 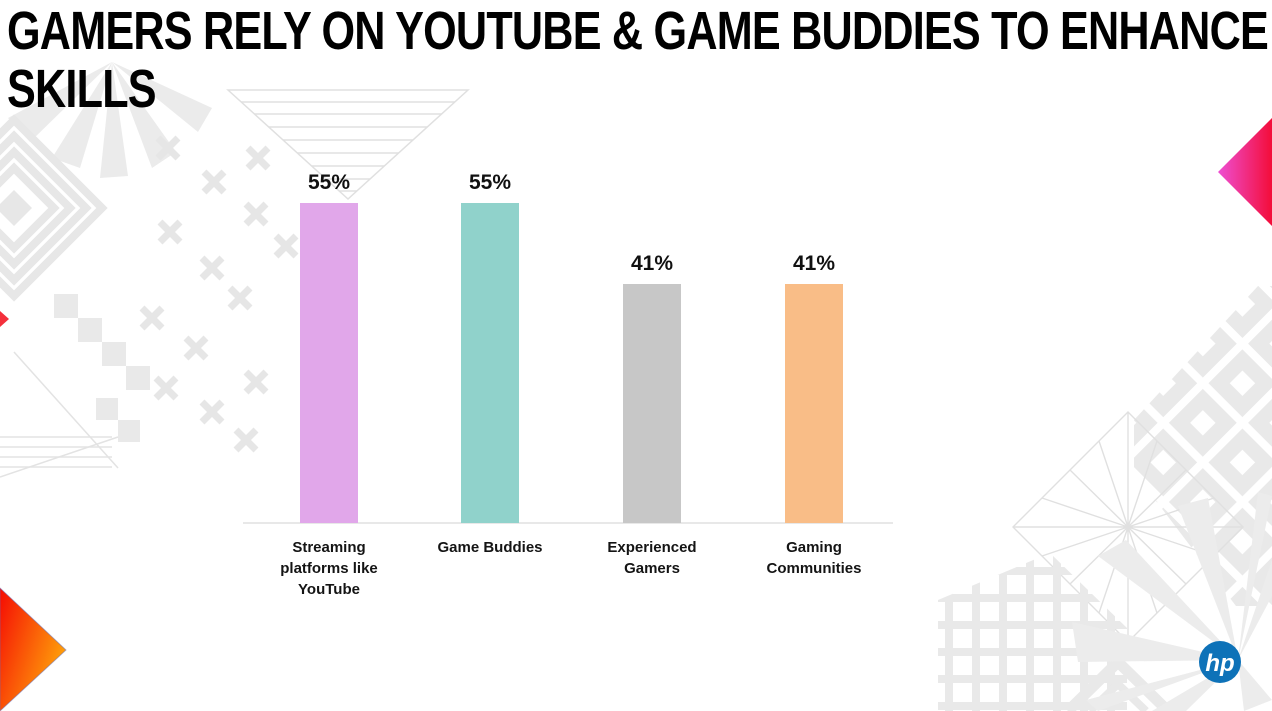 I want to click on x-axis-line, so click(x=568, y=523).